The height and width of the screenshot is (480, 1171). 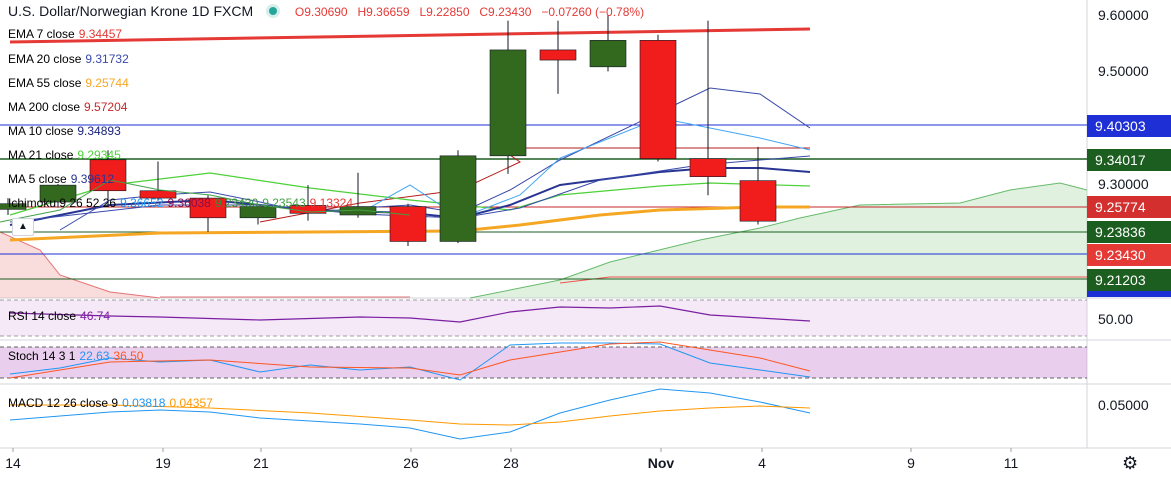 I want to click on x-tick: 4, so click(x=762, y=463).